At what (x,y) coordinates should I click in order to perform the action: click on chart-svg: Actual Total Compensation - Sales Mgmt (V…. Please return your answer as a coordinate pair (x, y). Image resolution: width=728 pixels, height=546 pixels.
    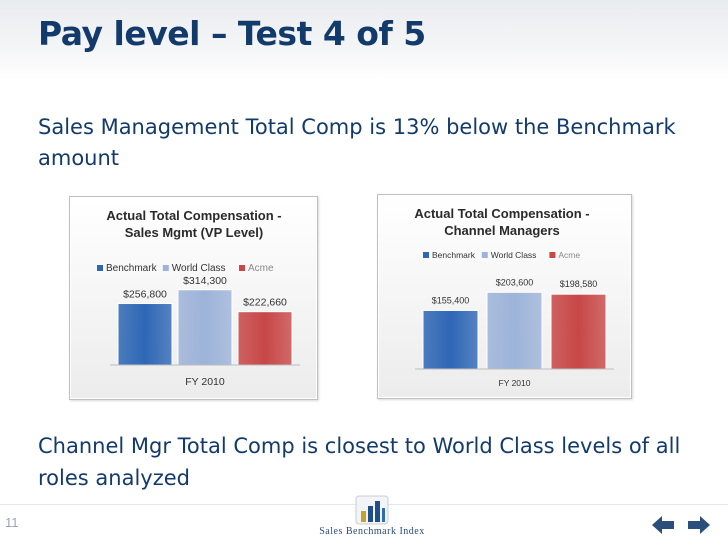
    Looking at the image, I should click on (193, 298).